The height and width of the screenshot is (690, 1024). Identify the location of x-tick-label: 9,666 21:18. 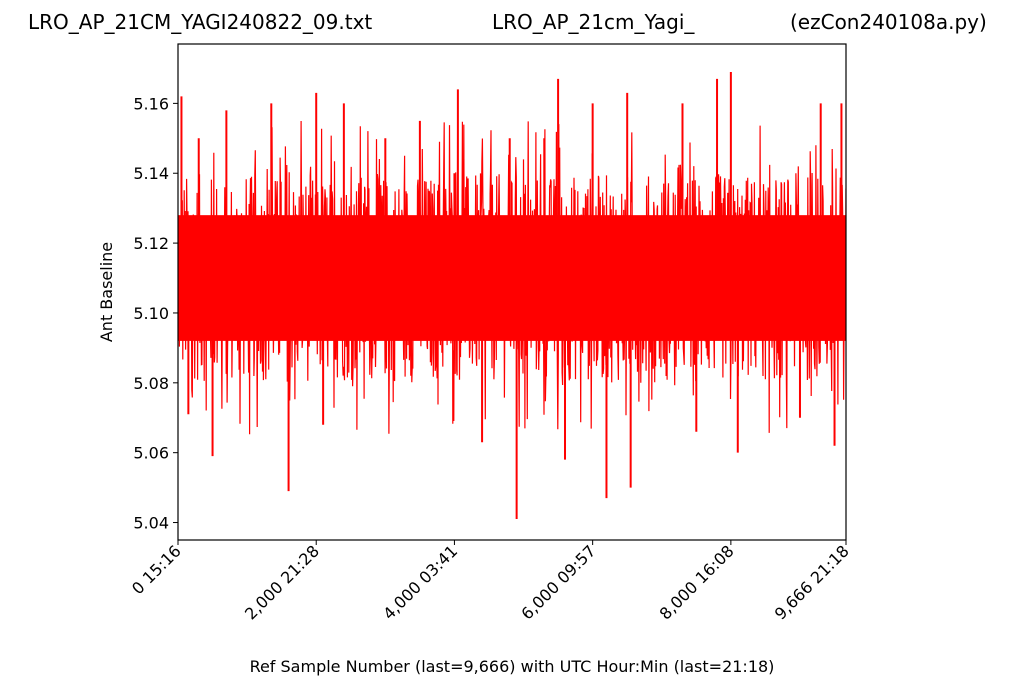
(812, 582).